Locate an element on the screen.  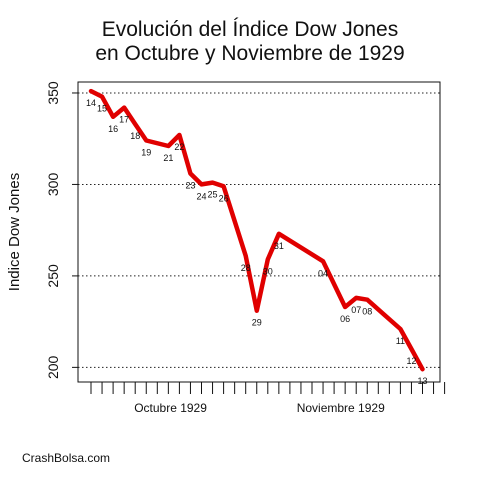
point-label: 29 is located at coordinates (257, 323).